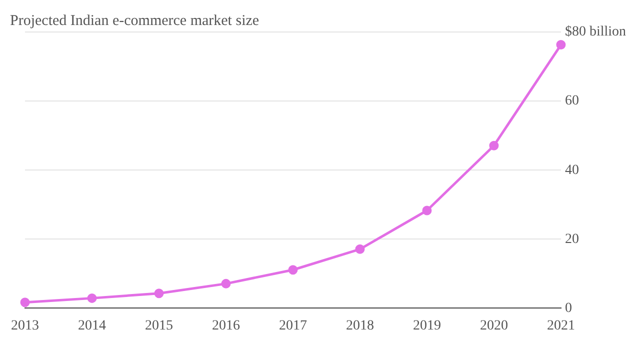 This screenshot has height=345, width=640. Describe the element at coordinates (426, 326) in the screenshot. I see `x-tick-label: 2019` at that location.